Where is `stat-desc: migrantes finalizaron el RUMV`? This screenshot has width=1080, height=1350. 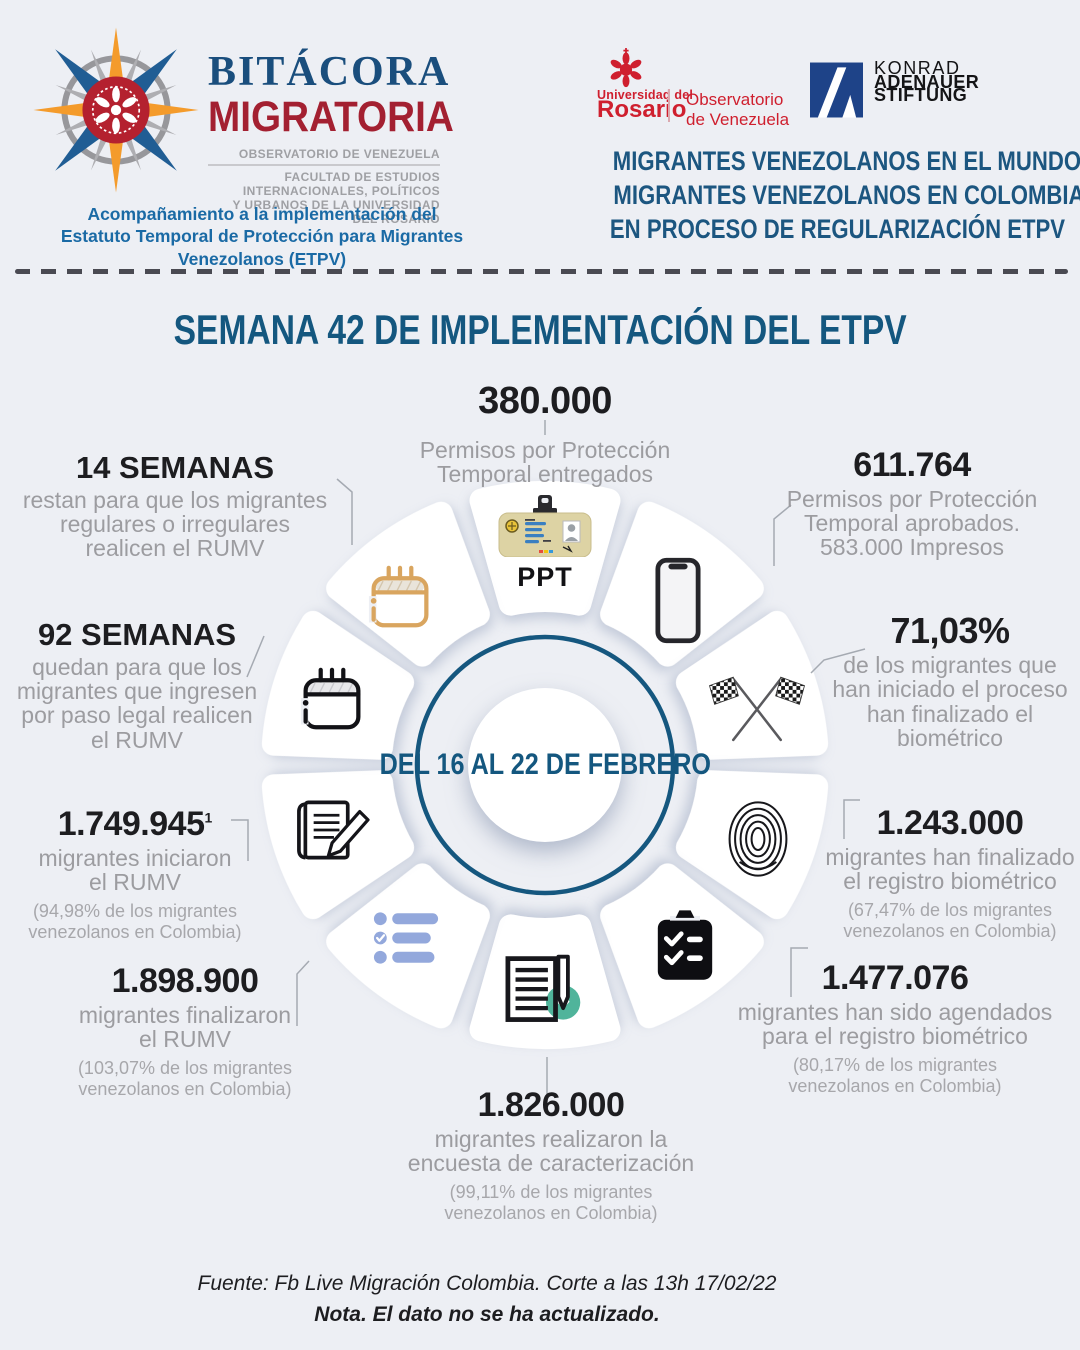 stat-desc: migrantes finalizaron el RUMV is located at coordinates (185, 1027).